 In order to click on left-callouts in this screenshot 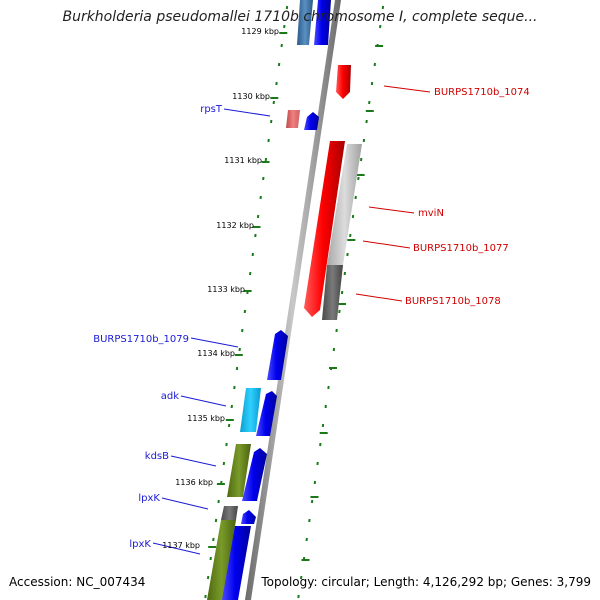, I will do `click(211, 331)`.